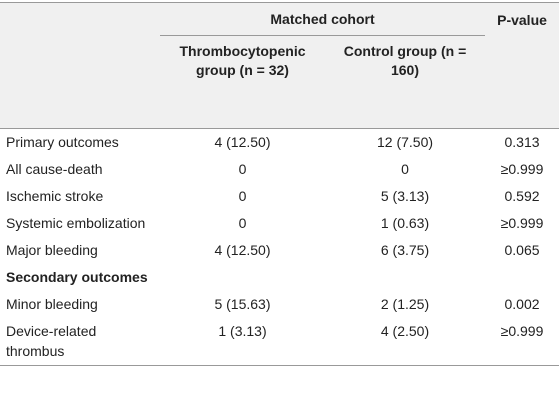 This screenshot has height=402, width=559. I want to click on group-header: Matched cohort, so click(323, 19).